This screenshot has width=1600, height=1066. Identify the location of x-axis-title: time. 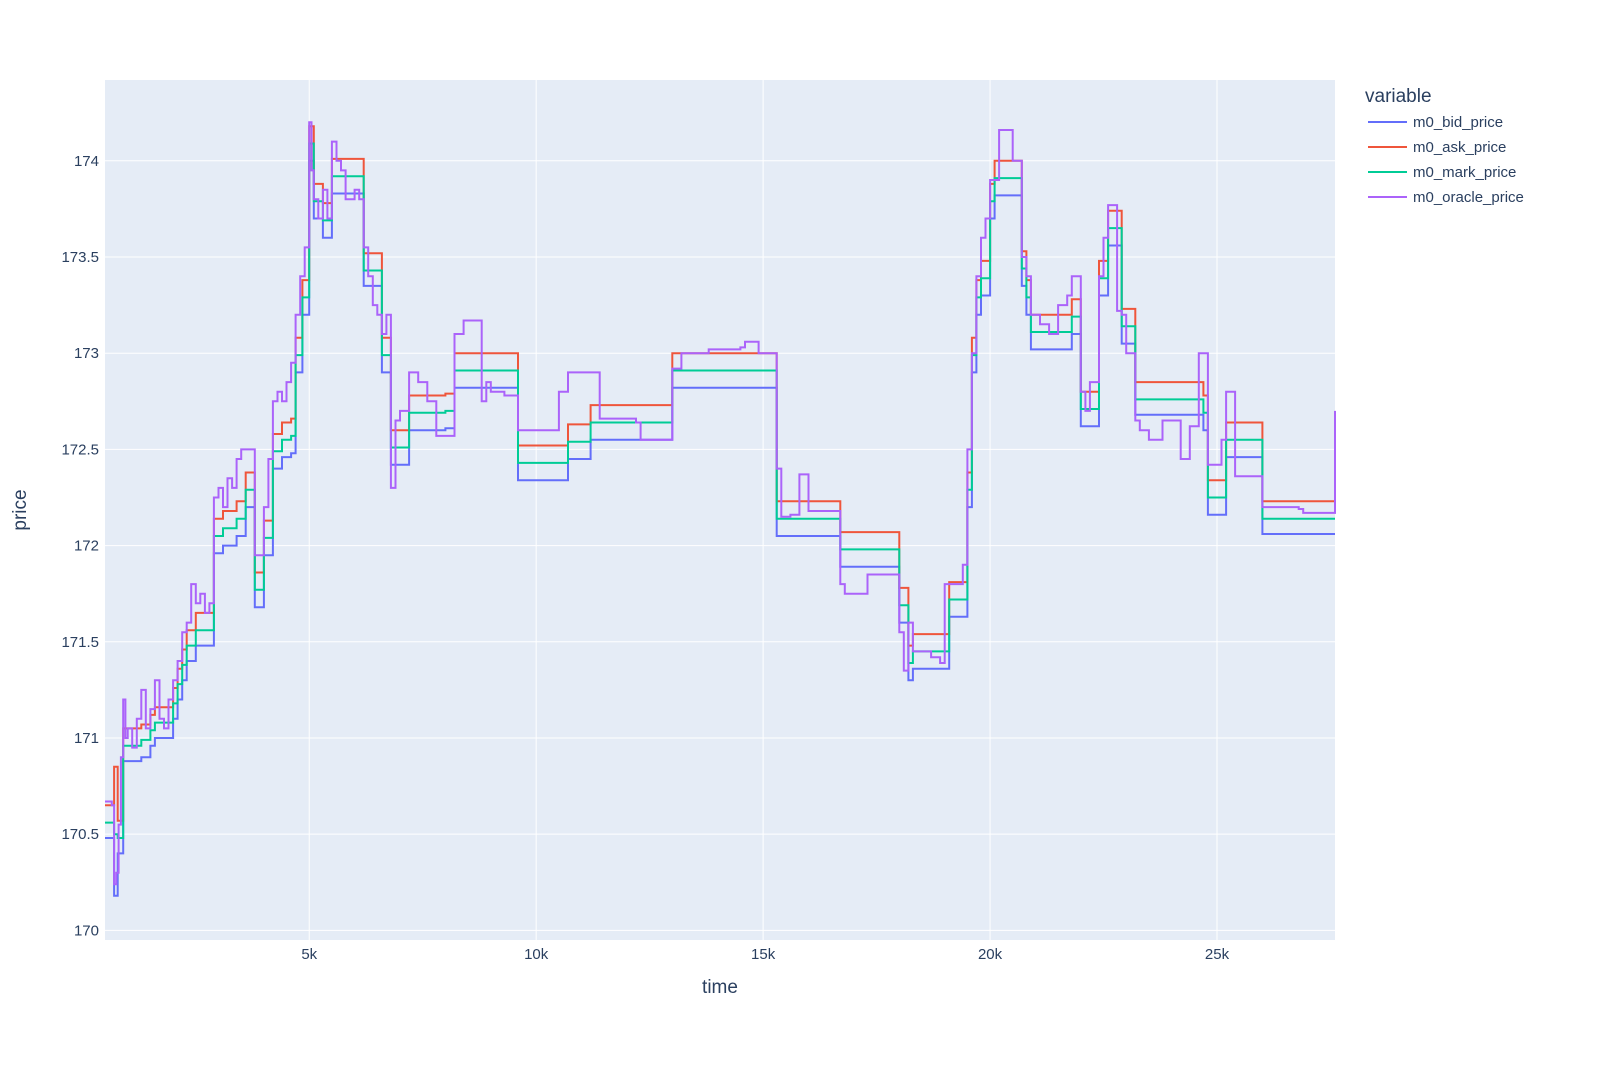
(720, 987).